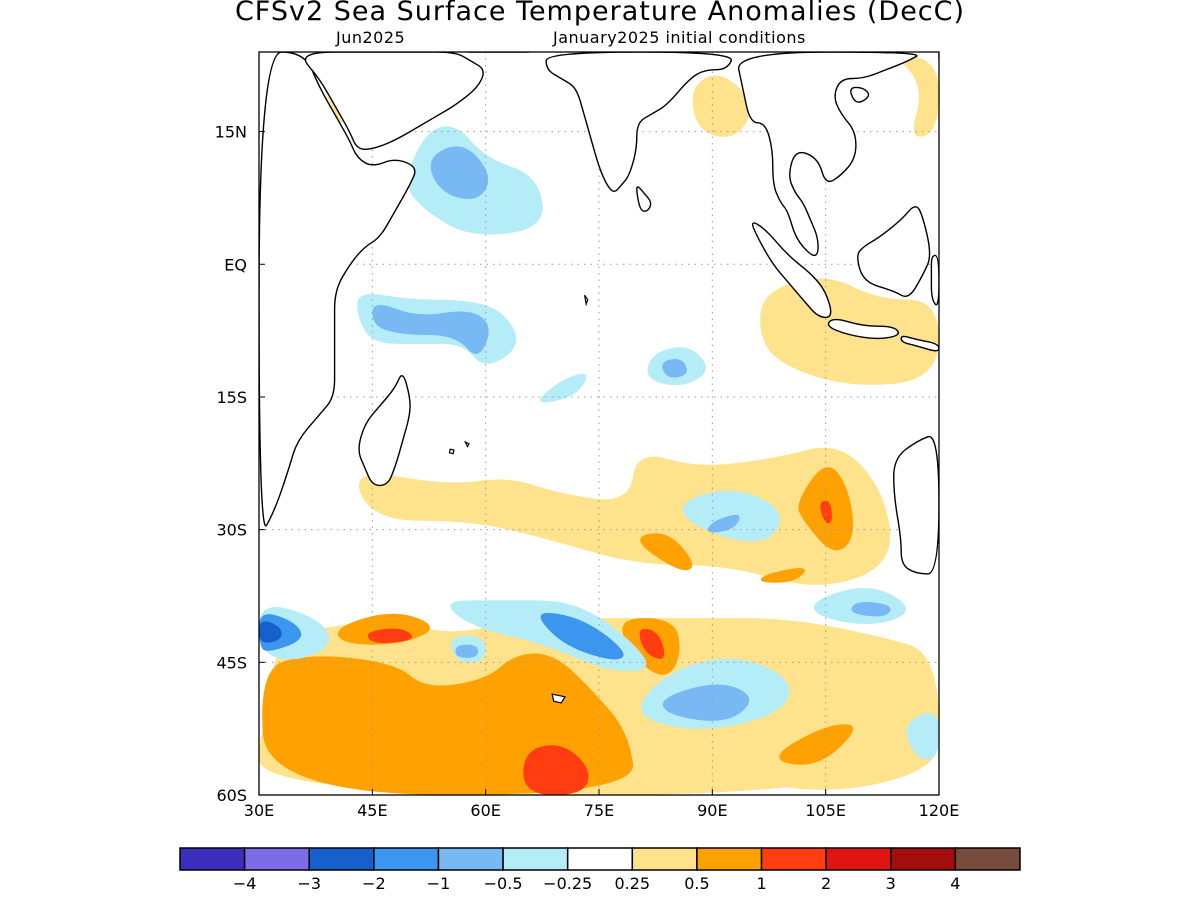  I want to click on land-sumatra, so click(791, 270).